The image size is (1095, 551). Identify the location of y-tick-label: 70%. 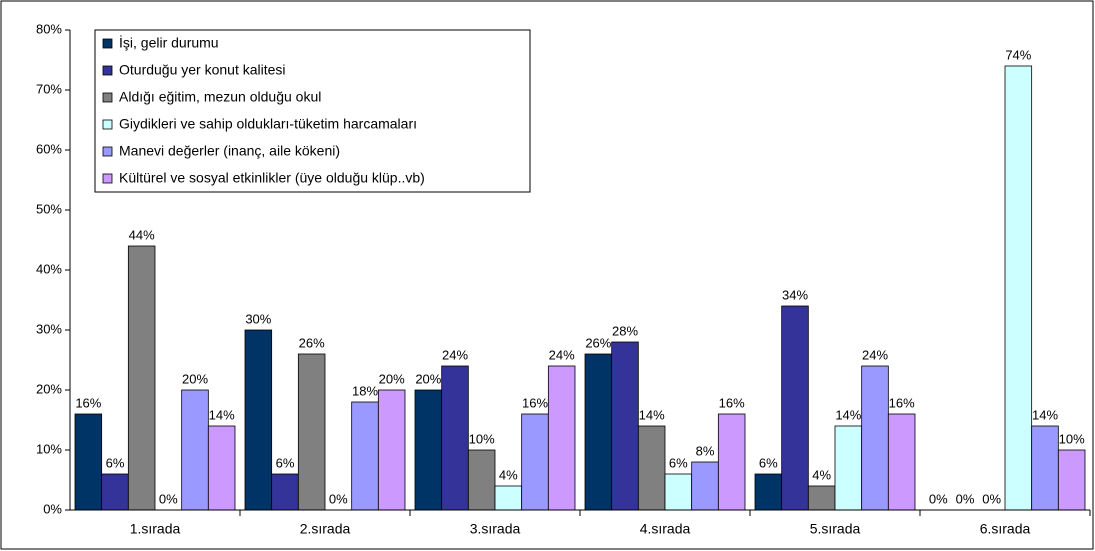
(49, 88).